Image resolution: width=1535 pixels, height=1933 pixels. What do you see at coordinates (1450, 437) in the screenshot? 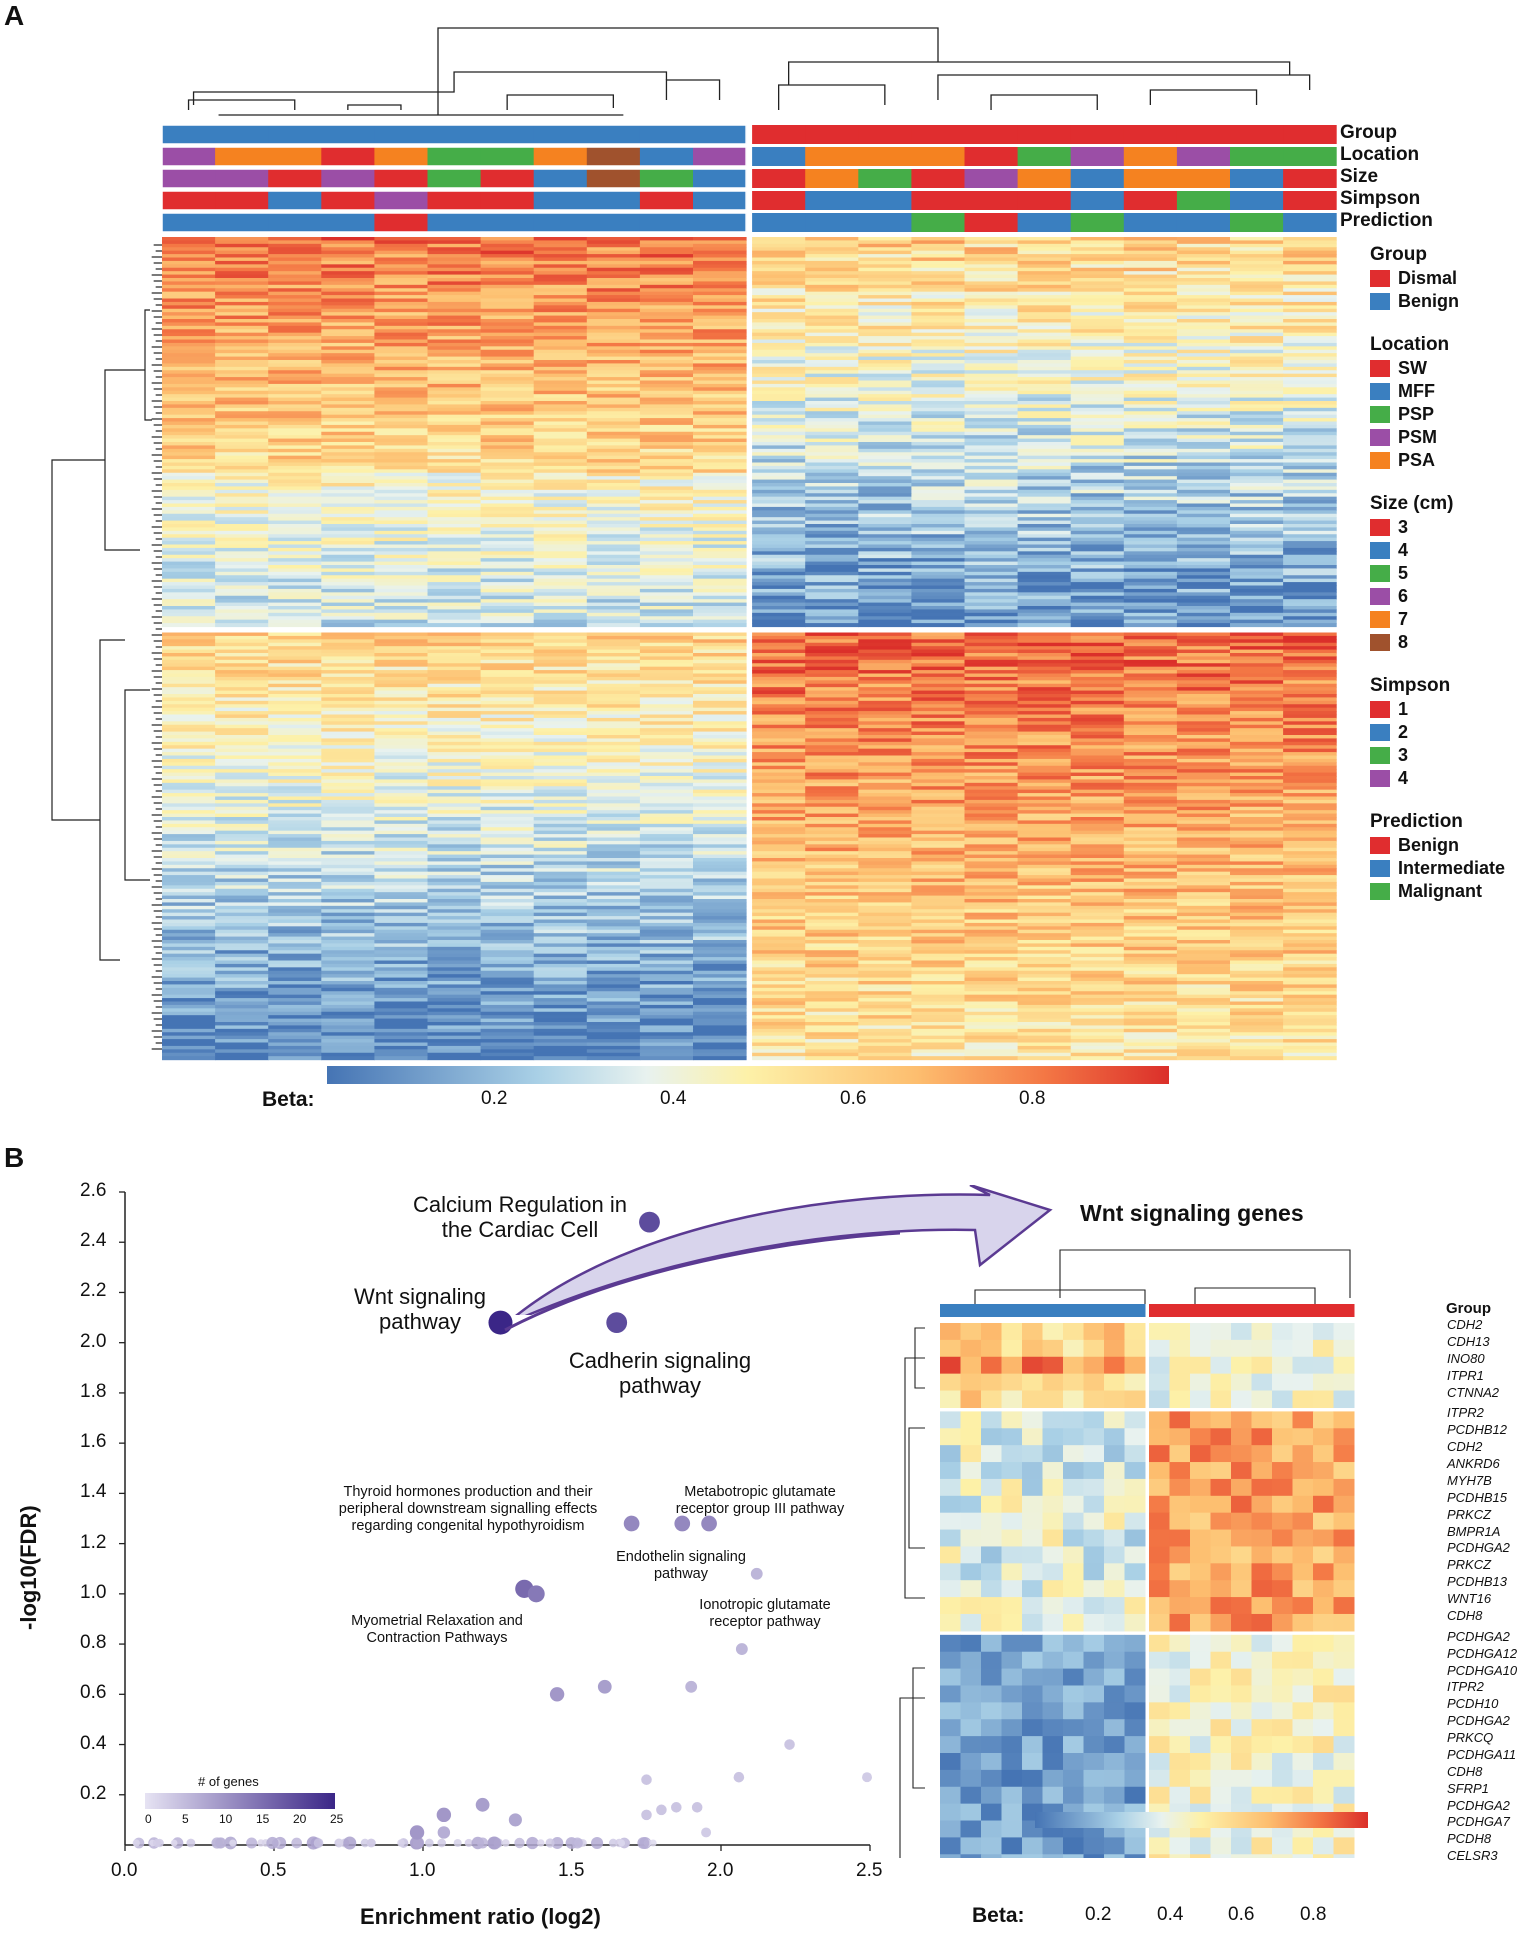
I see `legend-item: PSM` at bounding box center [1450, 437].